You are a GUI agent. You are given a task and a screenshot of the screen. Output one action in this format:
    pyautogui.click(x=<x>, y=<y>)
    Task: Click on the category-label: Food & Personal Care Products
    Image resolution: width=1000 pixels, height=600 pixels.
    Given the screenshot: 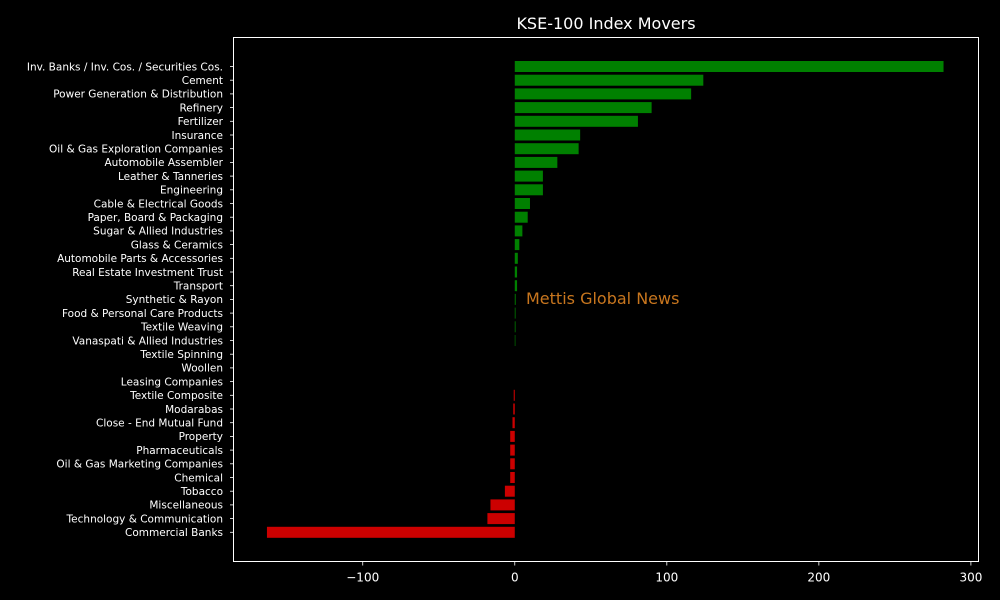 What is the action you would take?
    pyautogui.click(x=142, y=314)
    